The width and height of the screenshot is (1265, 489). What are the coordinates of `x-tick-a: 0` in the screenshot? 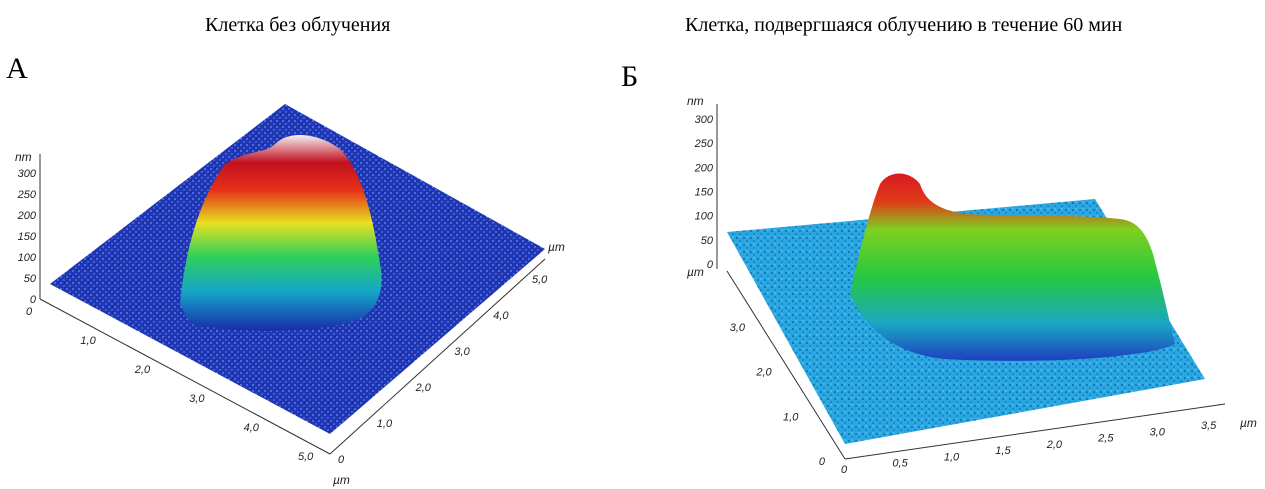 It's located at (29, 312).